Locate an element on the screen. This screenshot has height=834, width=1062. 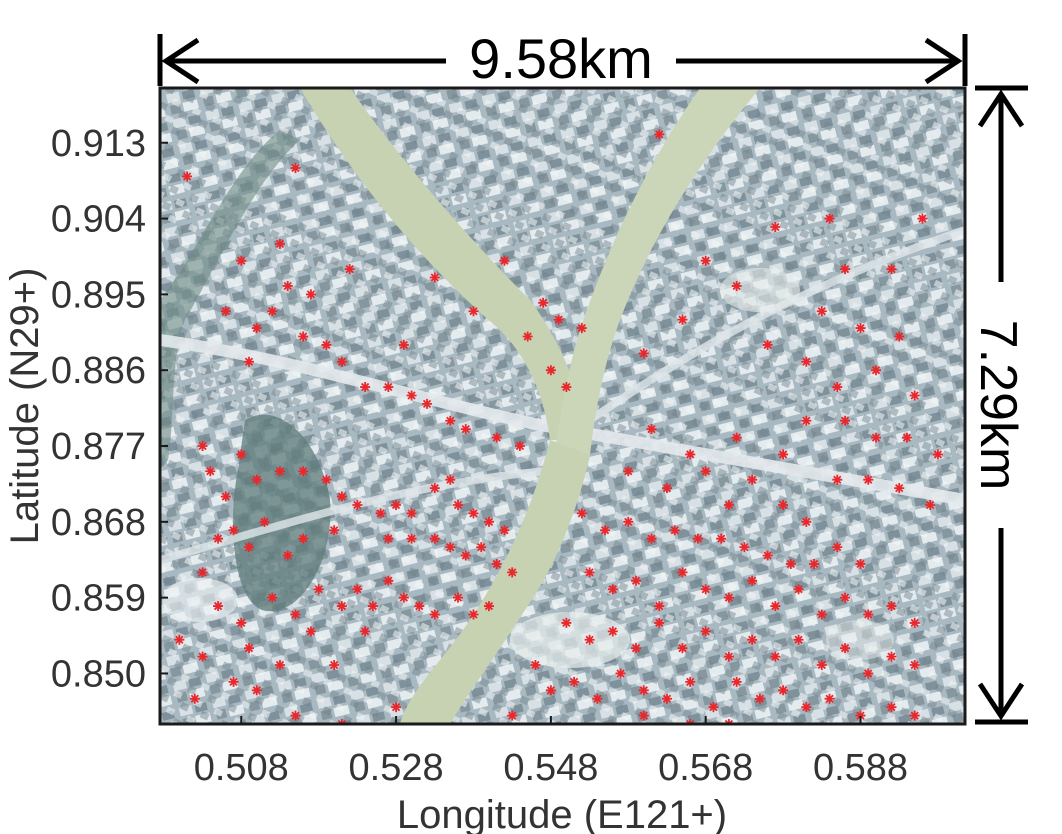
y-tick-label: 0.895 is located at coordinates (98, 295).